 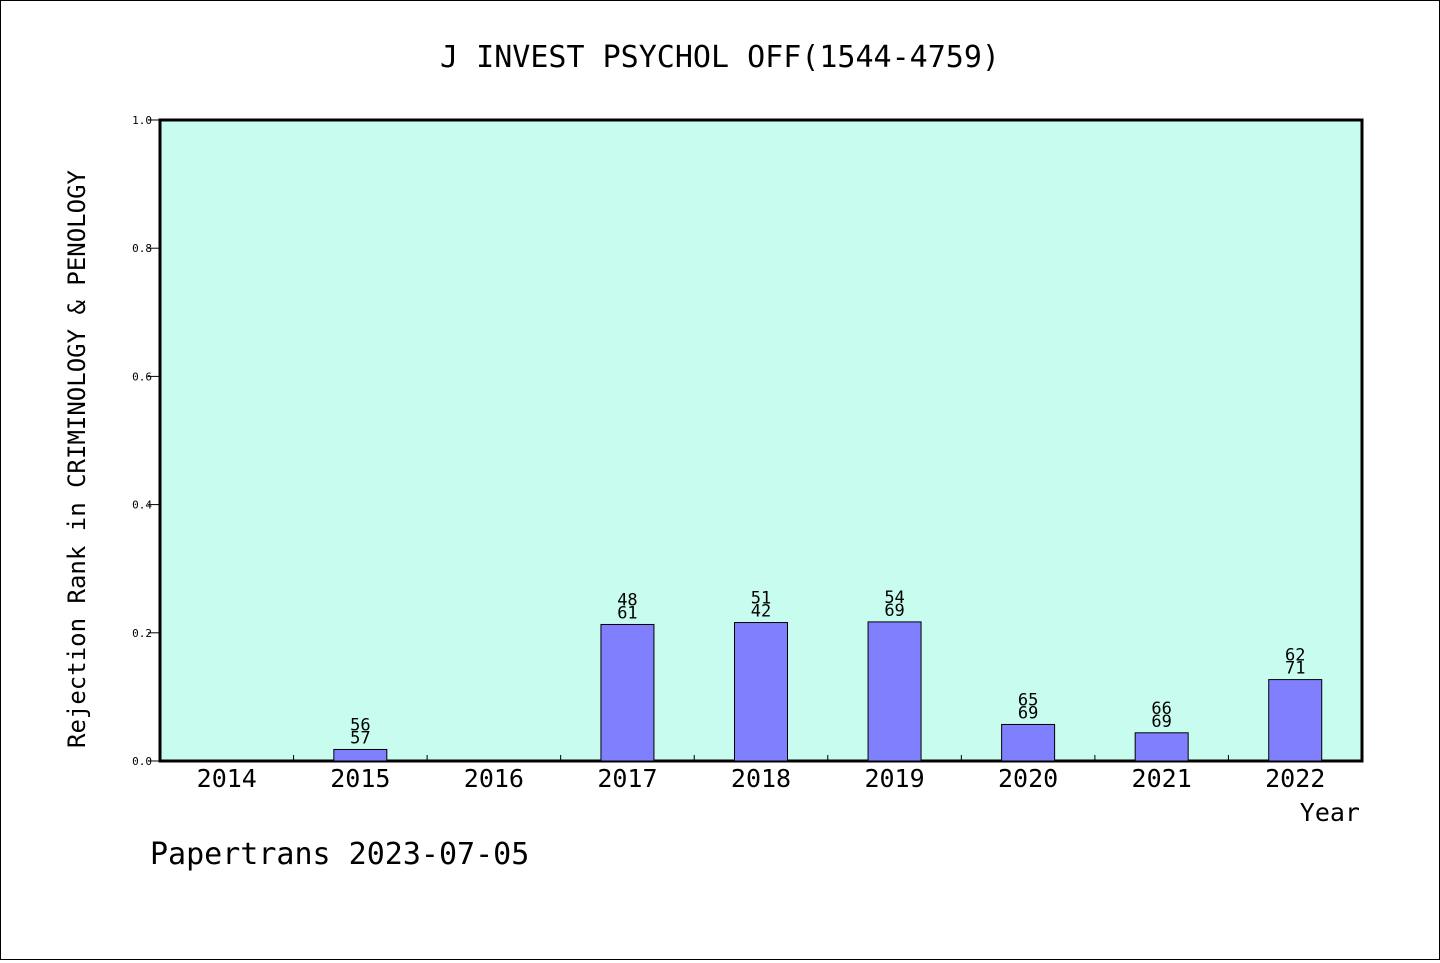 I want to click on x-tick-label: 2022, so click(x=1295, y=778).